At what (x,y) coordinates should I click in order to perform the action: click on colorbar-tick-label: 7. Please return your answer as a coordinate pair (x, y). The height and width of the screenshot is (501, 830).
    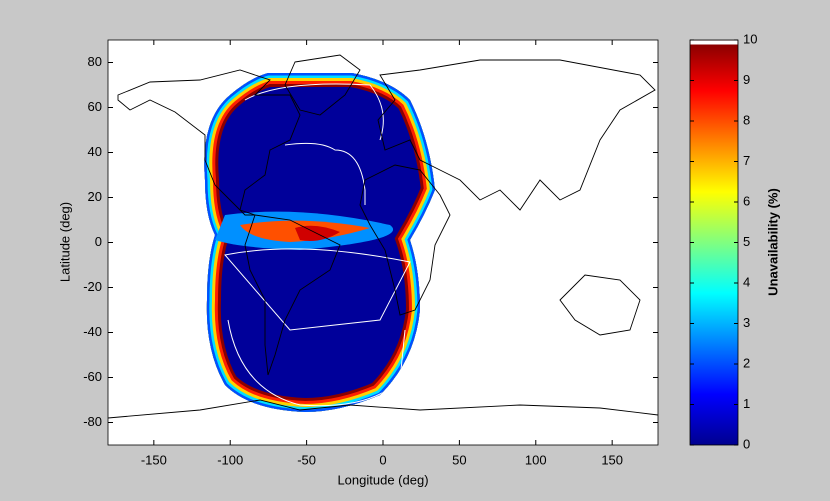
    Looking at the image, I should click on (746, 160).